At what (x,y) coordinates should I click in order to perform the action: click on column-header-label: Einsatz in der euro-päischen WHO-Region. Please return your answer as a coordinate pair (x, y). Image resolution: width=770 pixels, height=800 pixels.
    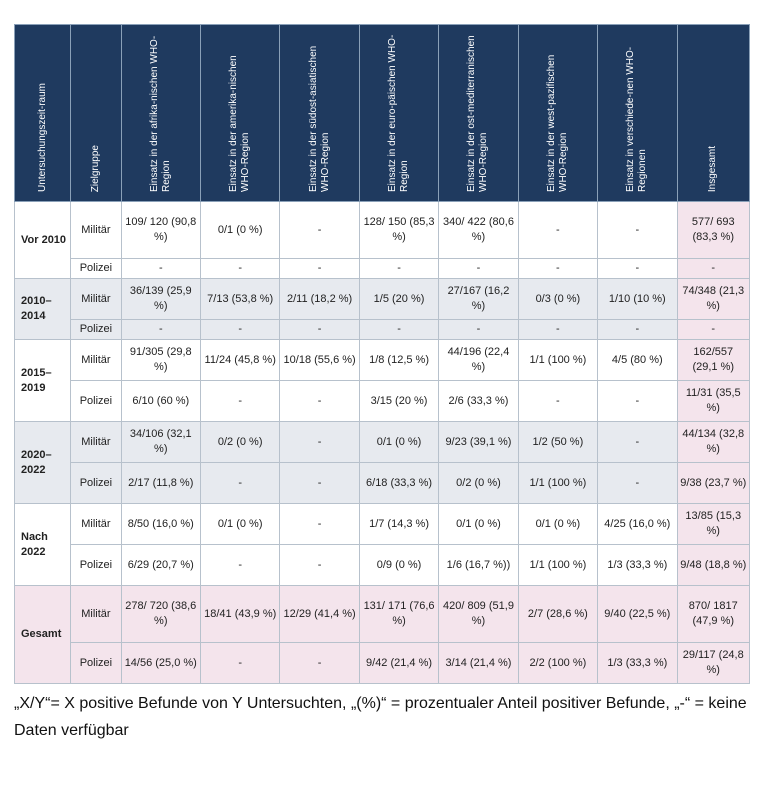
    Looking at the image, I should click on (399, 113).